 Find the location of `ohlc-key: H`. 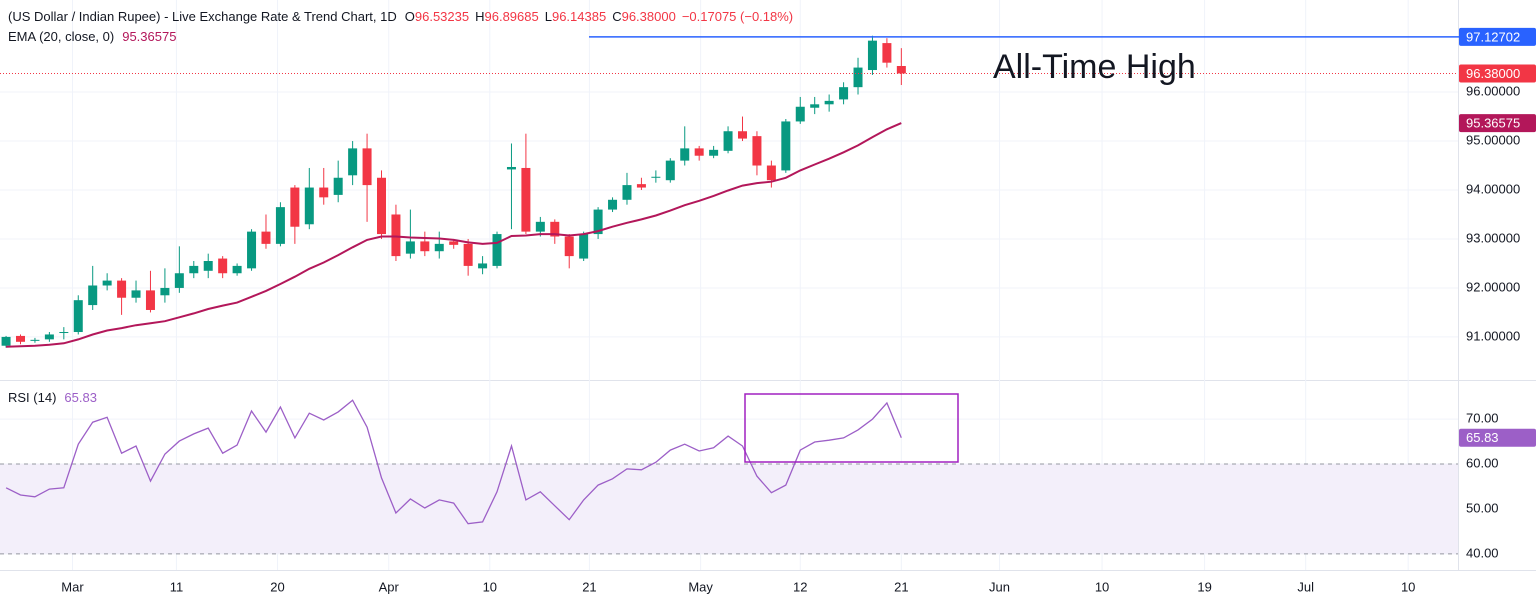

ohlc-key: H is located at coordinates (479, 16).